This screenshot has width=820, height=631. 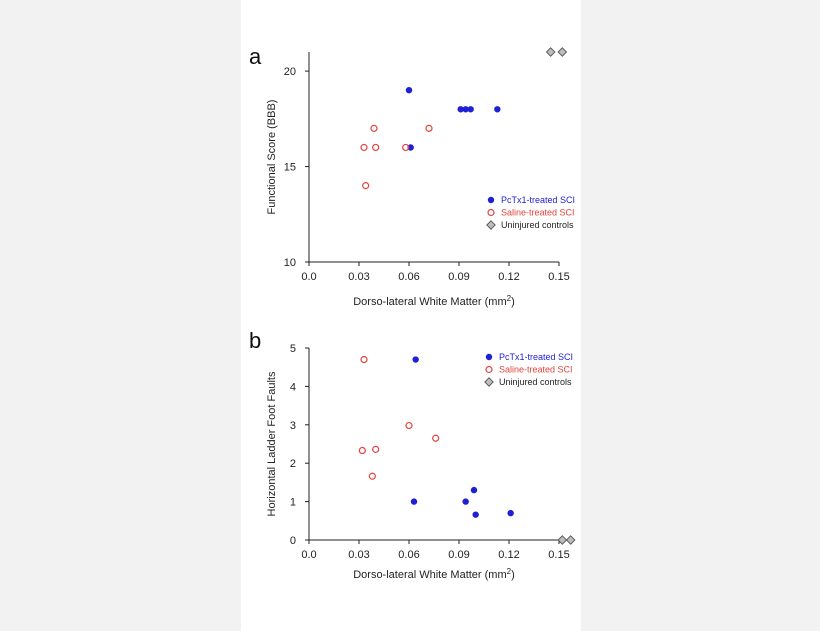 What do you see at coordinates (535, 382) in the screenshot?
I see `panel-b-legend-entry: Uninjured controls` at bounding box center [535, 382].